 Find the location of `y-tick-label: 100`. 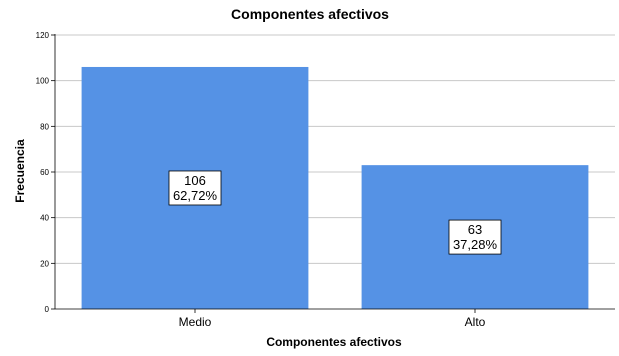

y-tick-label: 100 is located at coordinates (43, 81).